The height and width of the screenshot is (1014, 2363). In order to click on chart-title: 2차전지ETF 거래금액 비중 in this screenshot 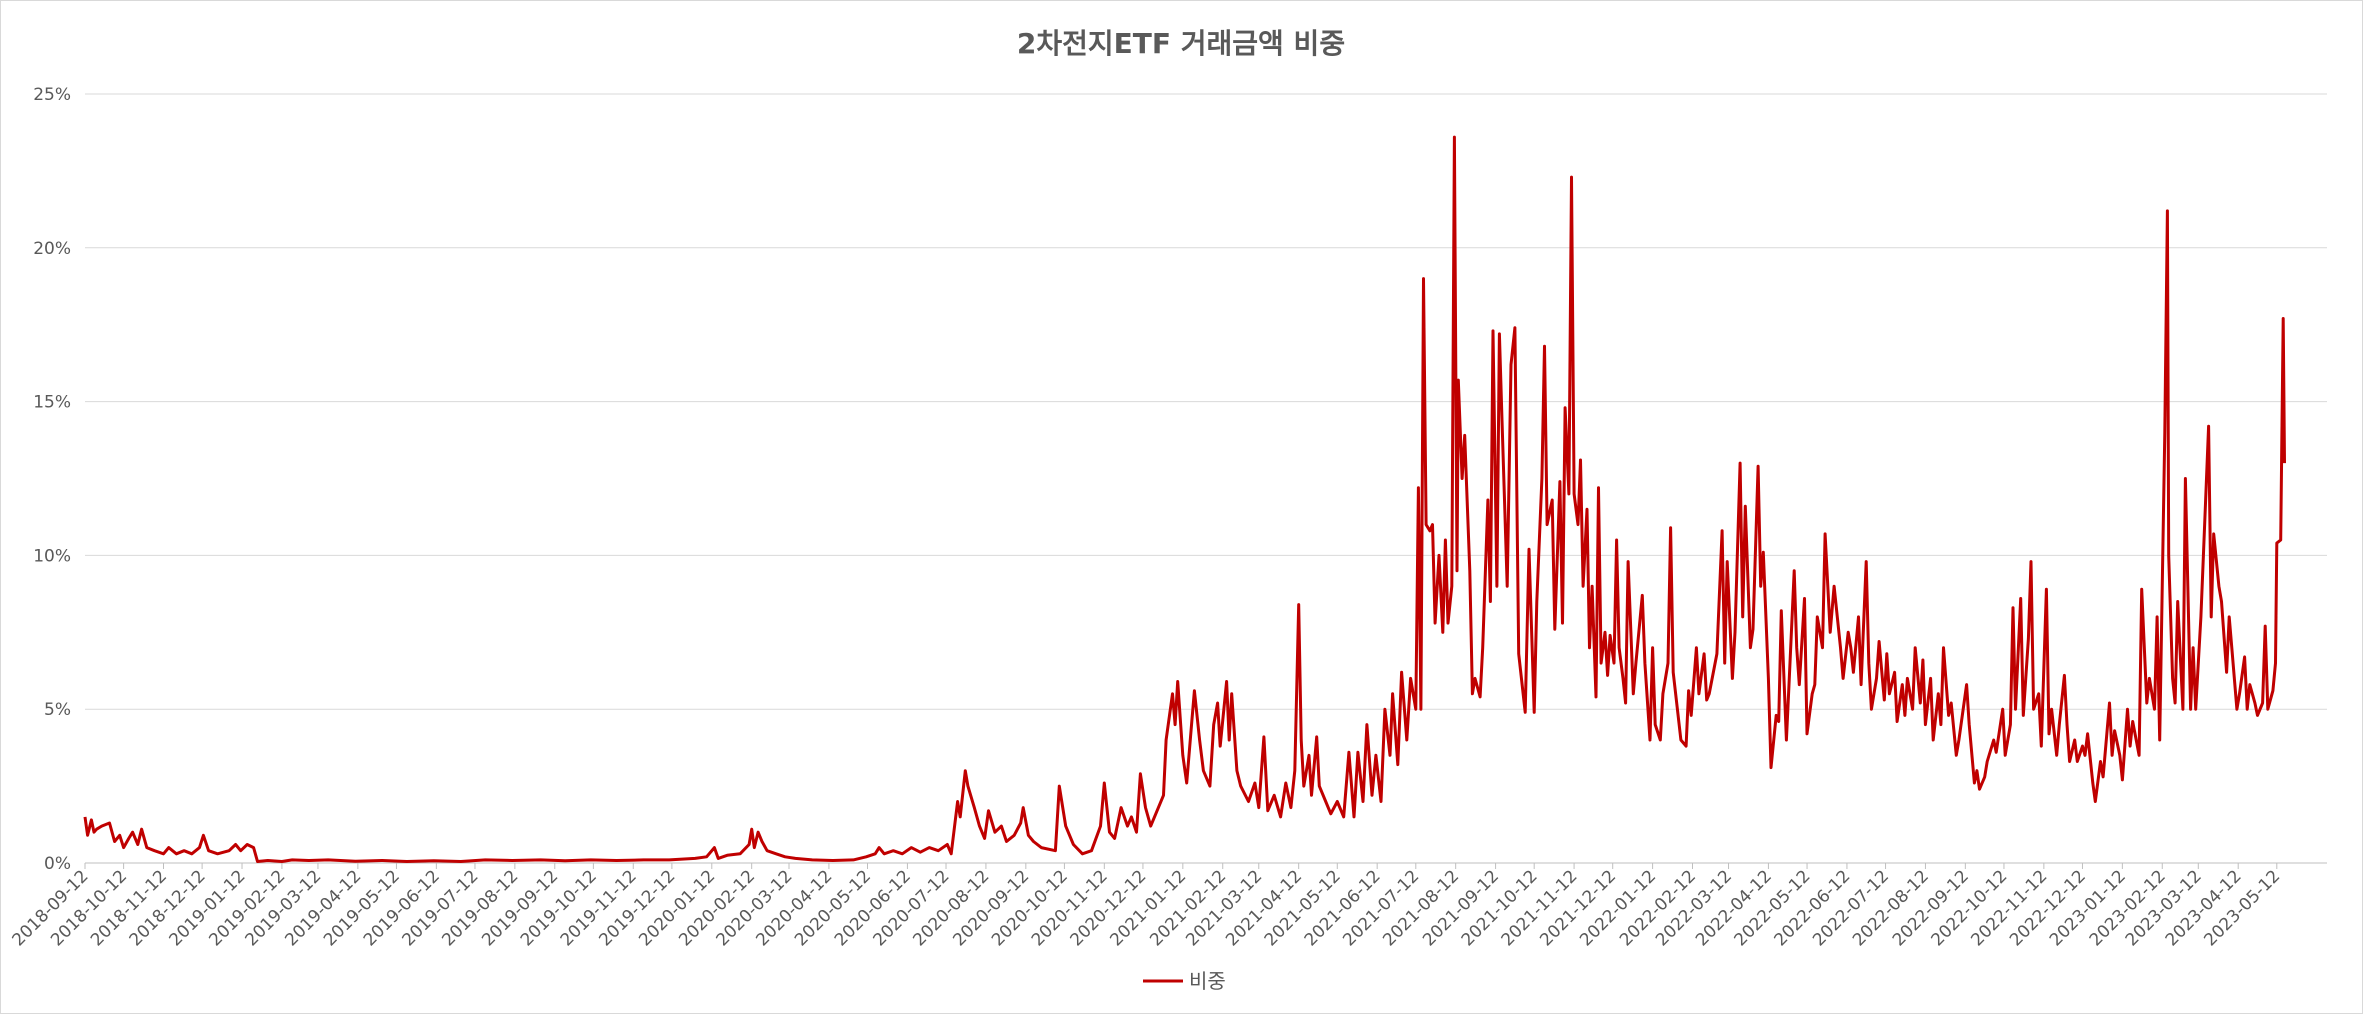, I will do `click(1181, 43)`.